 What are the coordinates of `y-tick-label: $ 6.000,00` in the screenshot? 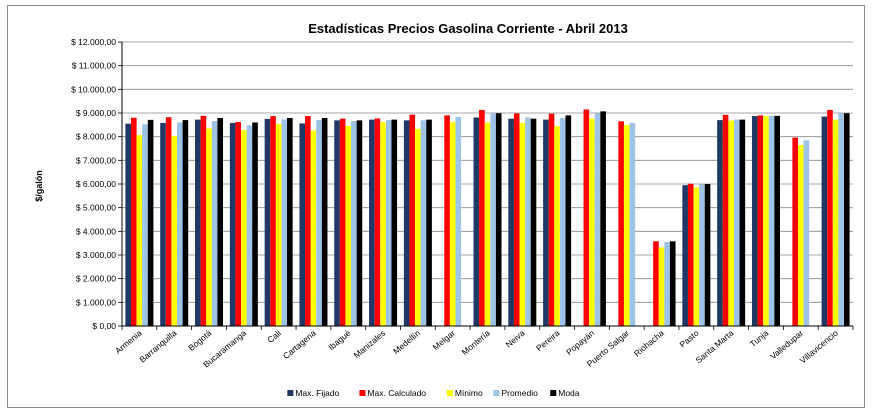 It's located at (96, 184).